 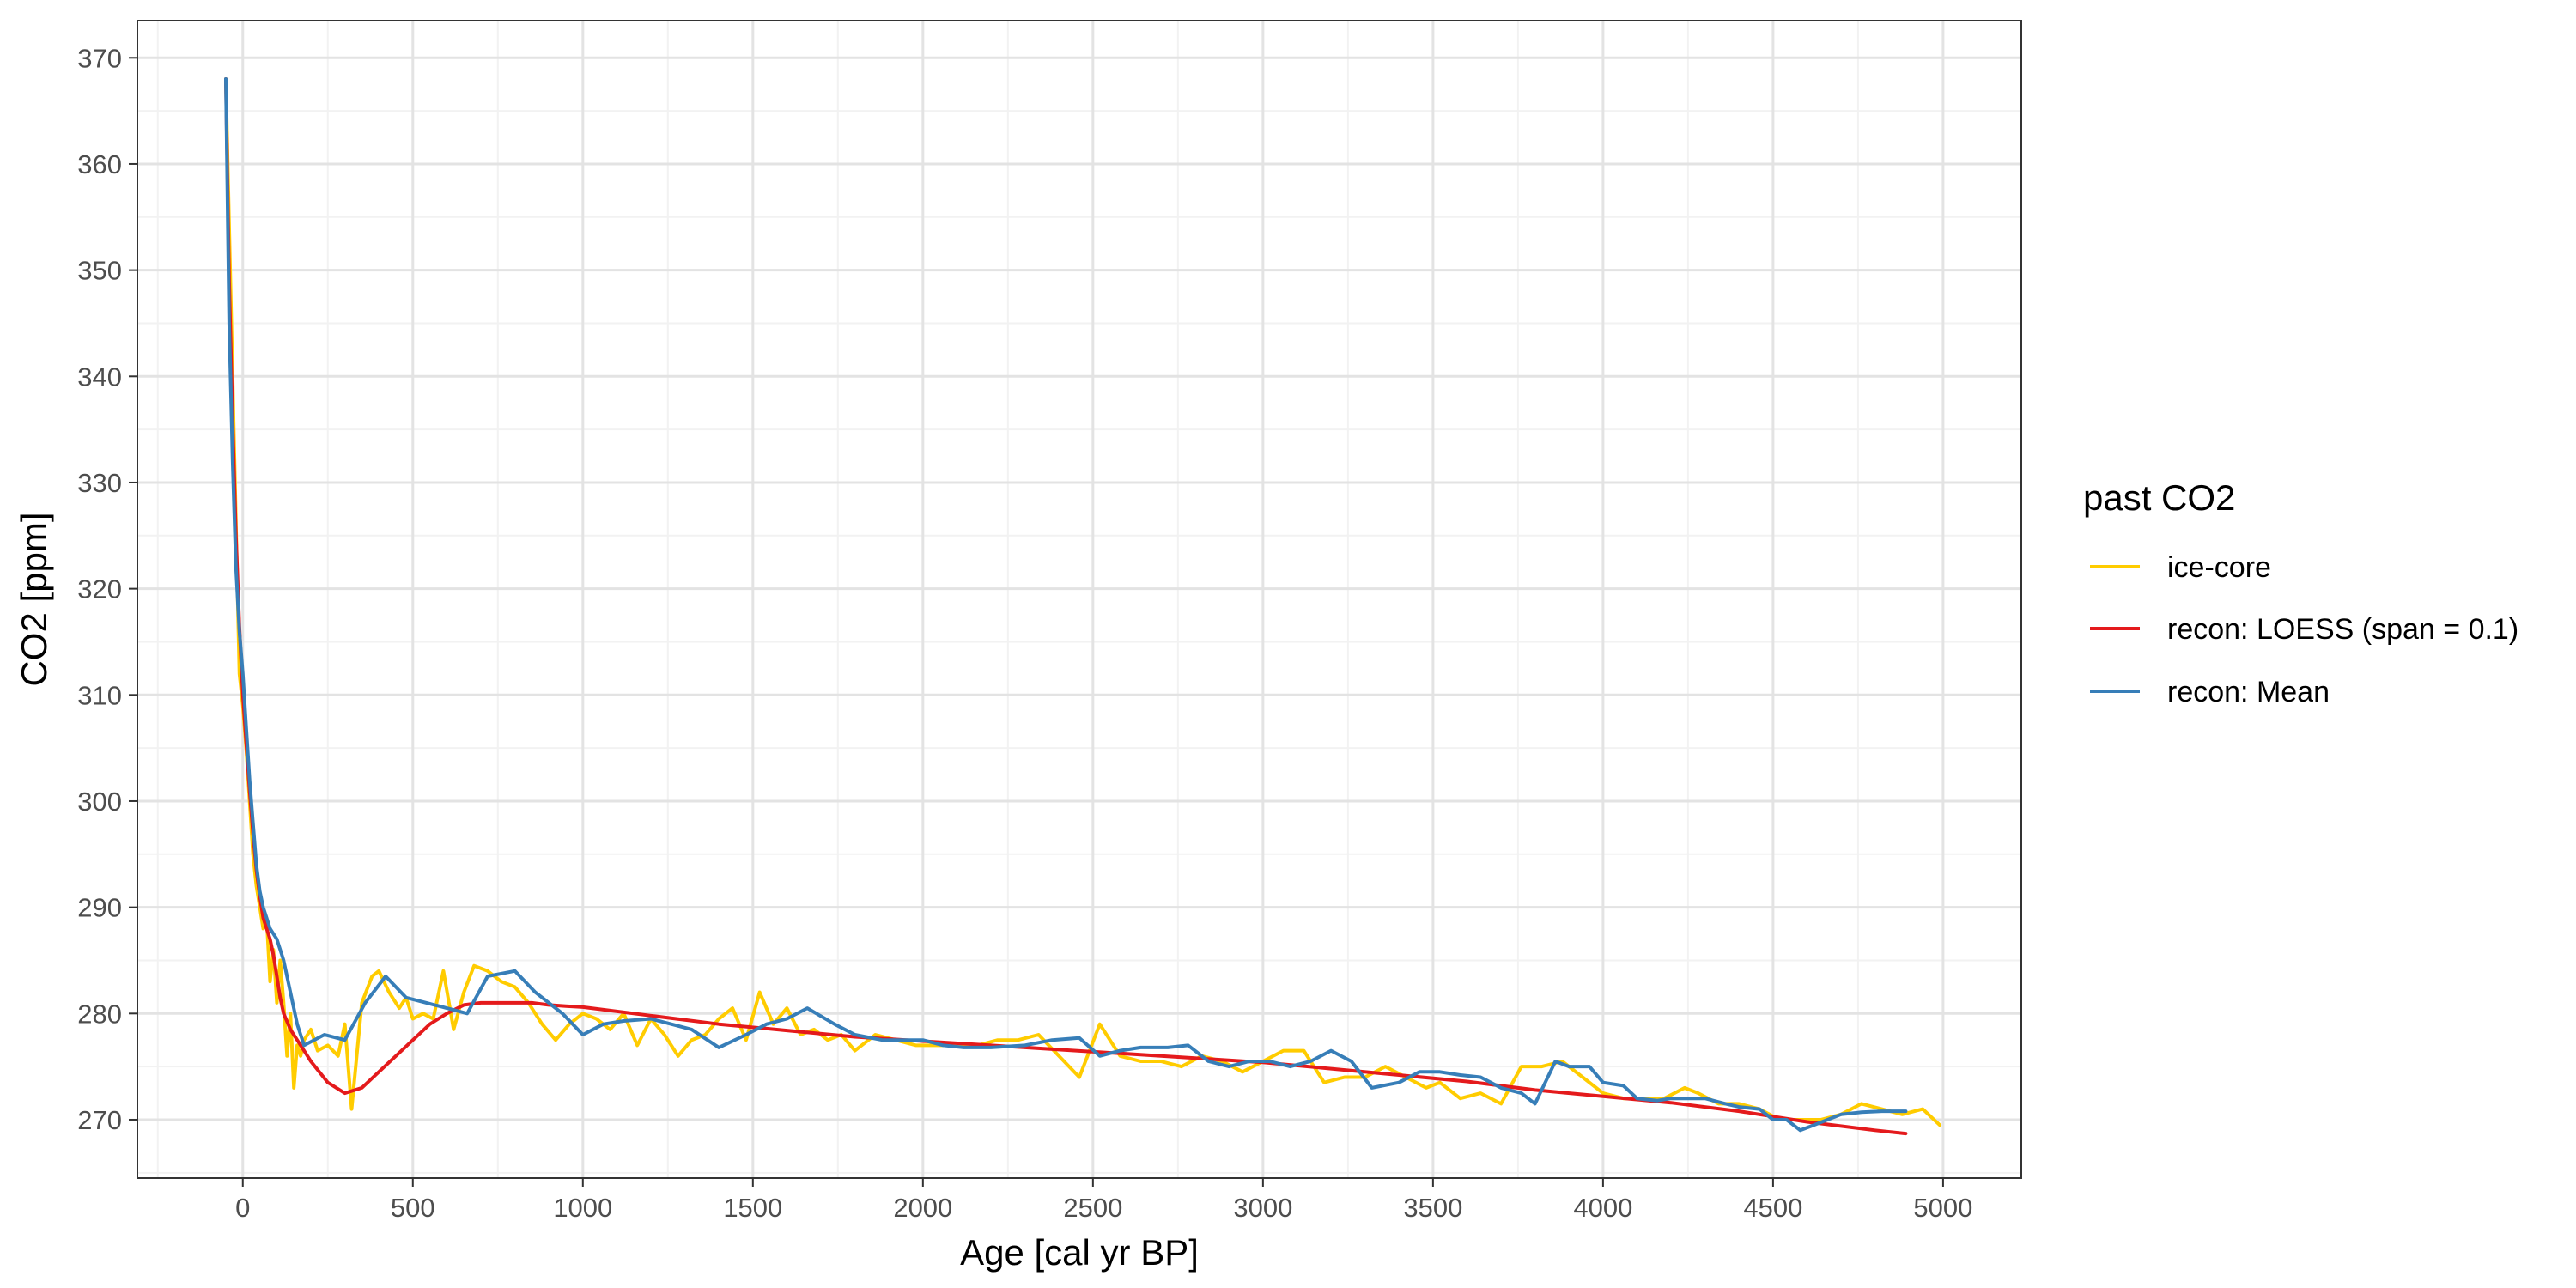 What do you see at coordinates (99, 483) in the screenshot?
I see `y-tick-label: 330` at bounding box center [99, 483].